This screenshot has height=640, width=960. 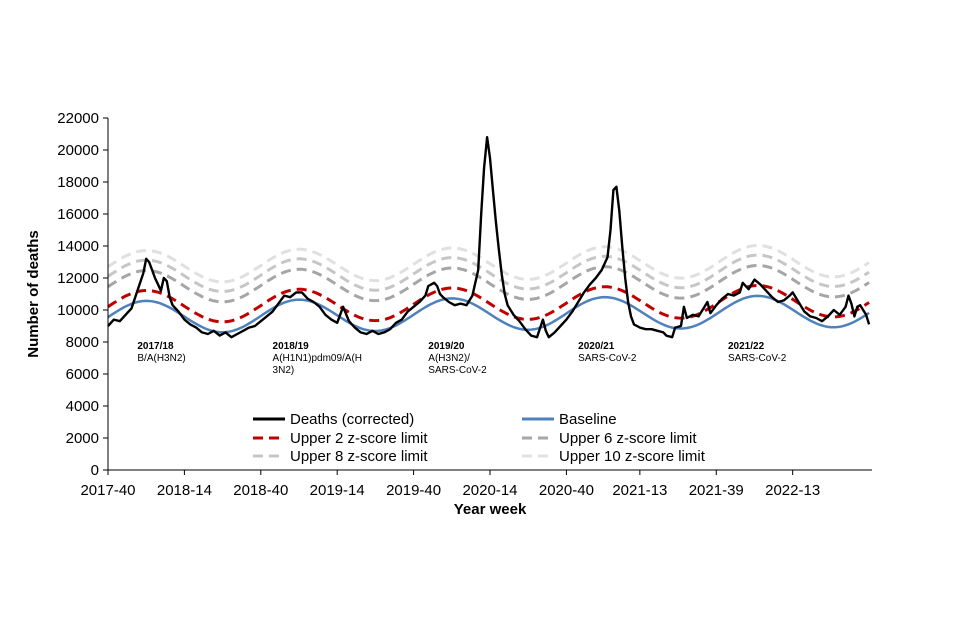 What do you see at coordinates (78, 150) in the screenshot?
I see `y-tick-label: 20000` at bounding box center [78, 150].